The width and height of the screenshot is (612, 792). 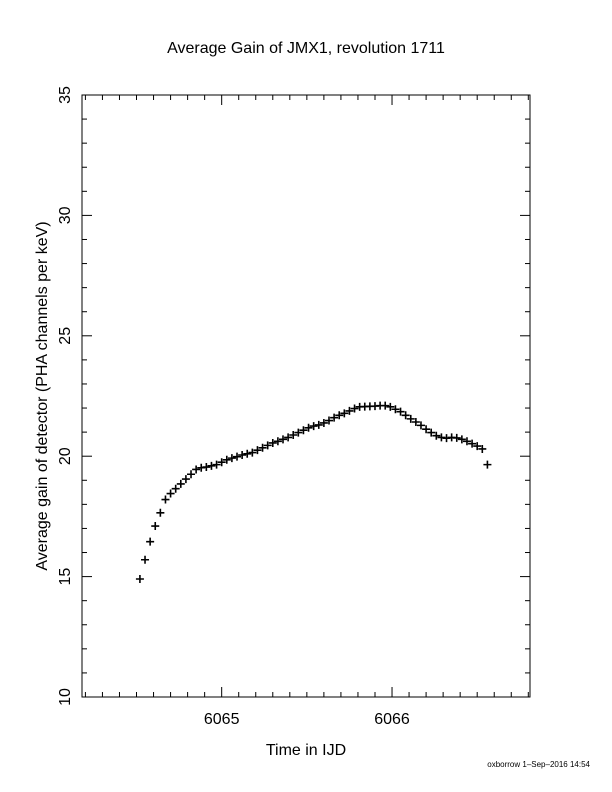 What do you see at coordinates (538, 764) in the screenshot?
I see `footer: oxborrow 1–Sep–2016 14:54` at bounding box center [538, 764].